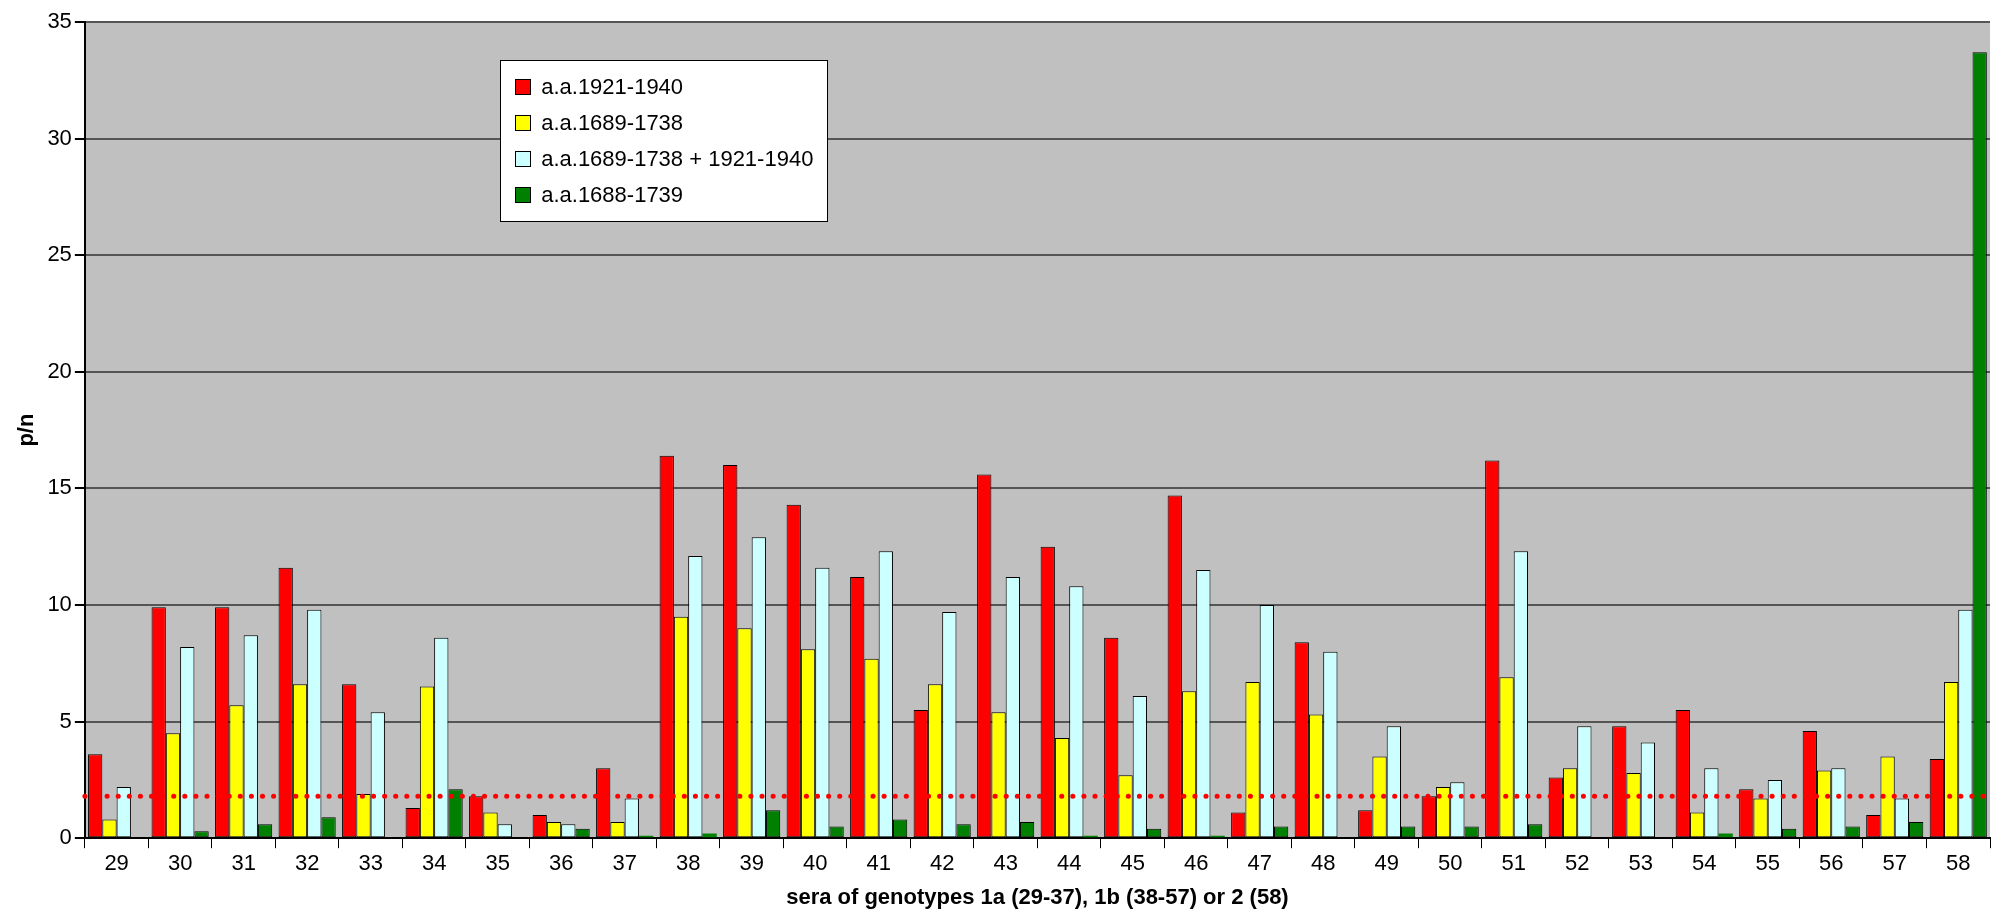  I want to click on x-tick-label: 40, so click(815, 863).